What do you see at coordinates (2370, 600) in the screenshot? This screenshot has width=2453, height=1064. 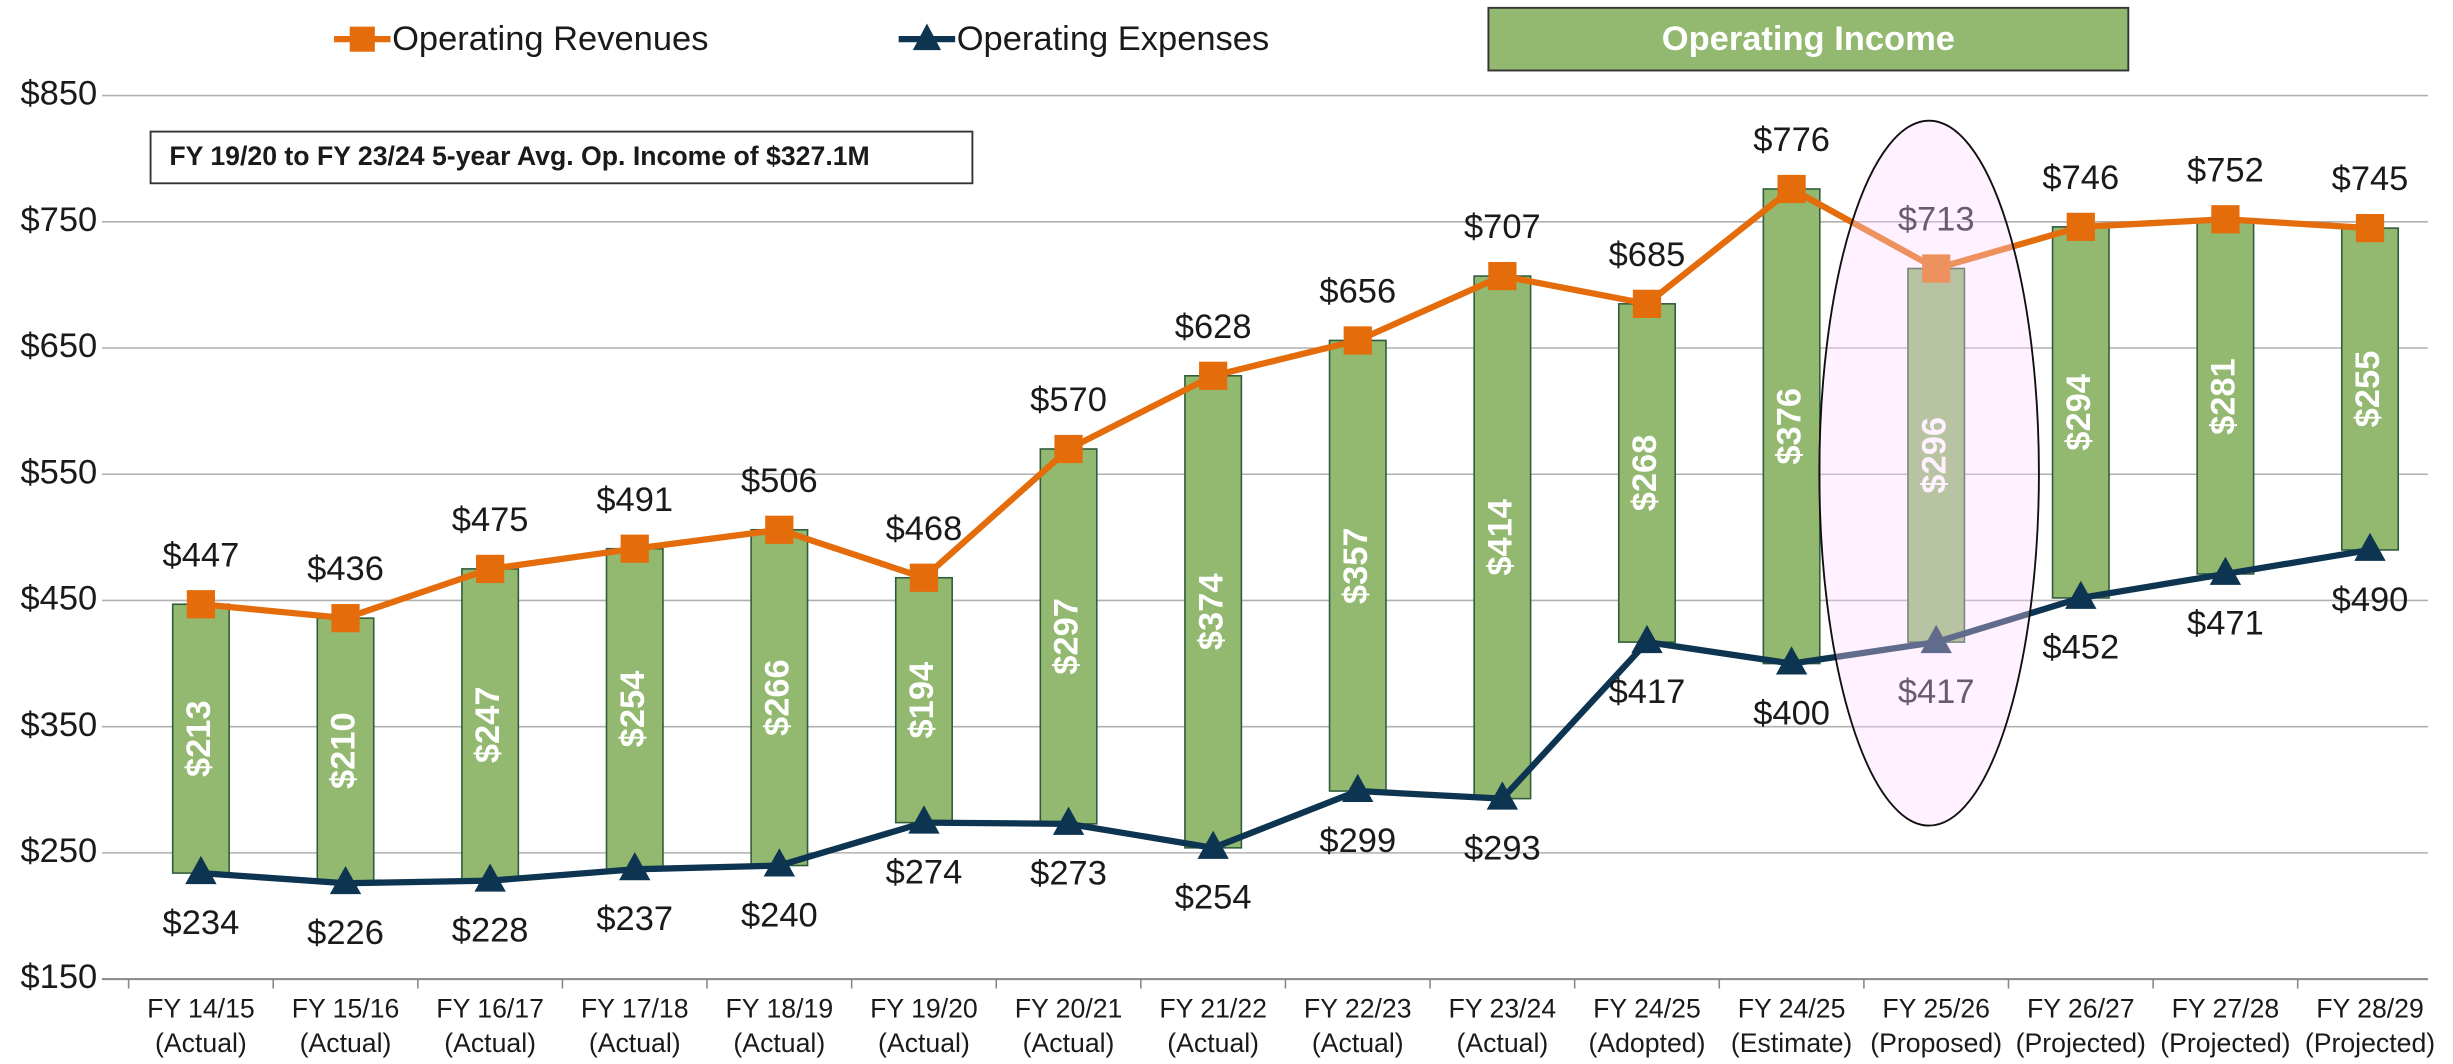 I see `data-label: $490` at bounding box center [2370, 600].